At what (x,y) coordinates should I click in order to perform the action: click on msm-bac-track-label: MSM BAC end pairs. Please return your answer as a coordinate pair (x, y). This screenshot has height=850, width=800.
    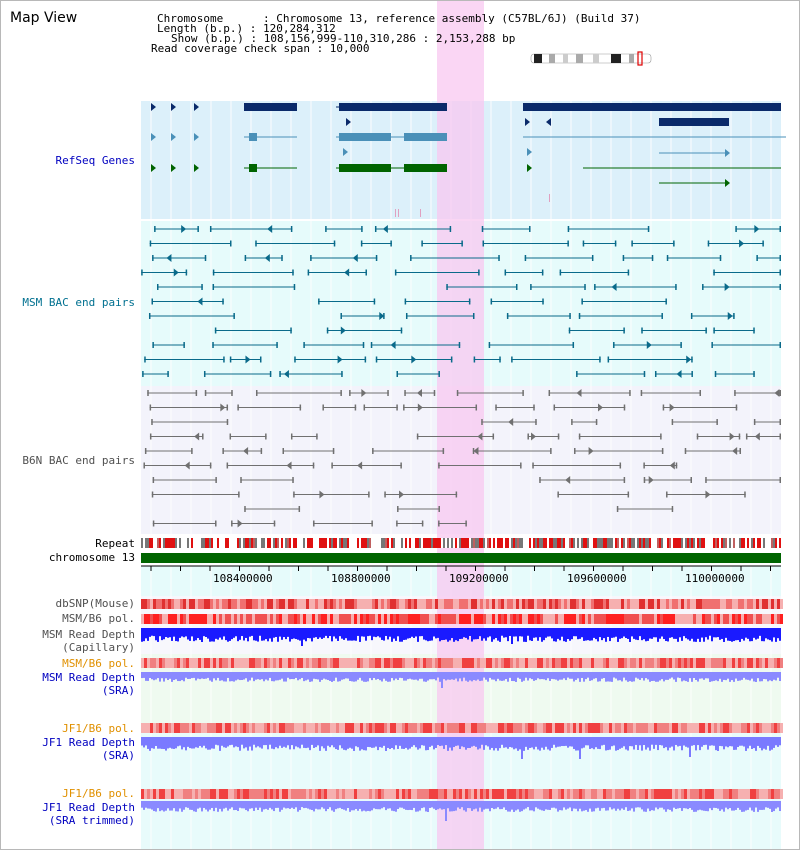
    Looking at the image, I should click on (78, 302).